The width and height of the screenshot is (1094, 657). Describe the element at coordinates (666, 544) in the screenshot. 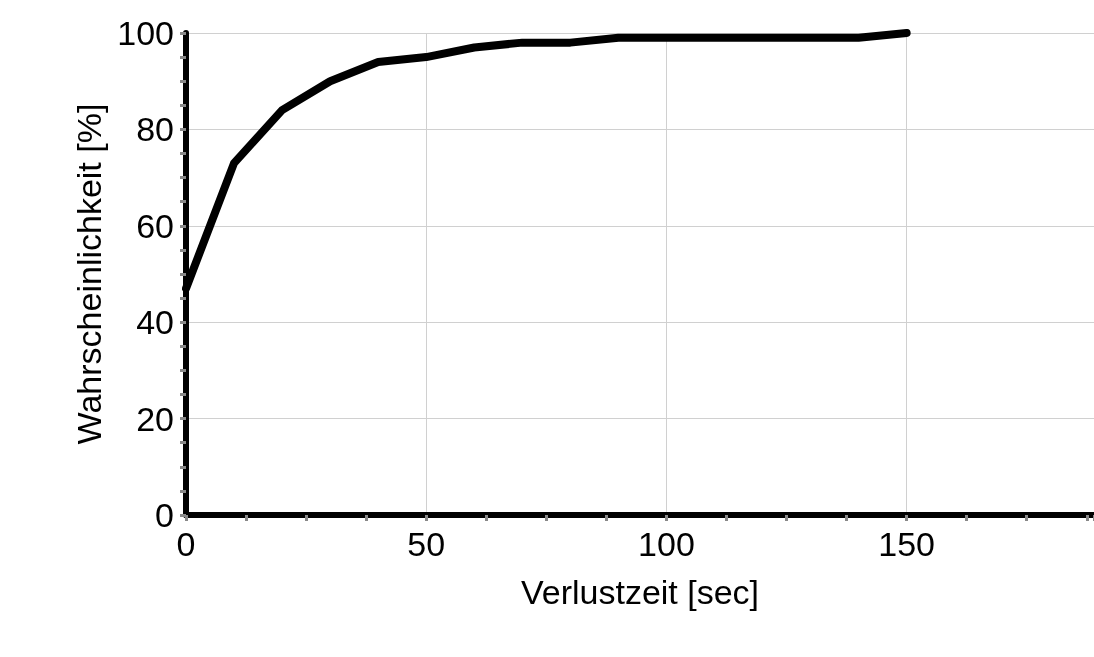

I see `x-tick-label: 100` at that location.